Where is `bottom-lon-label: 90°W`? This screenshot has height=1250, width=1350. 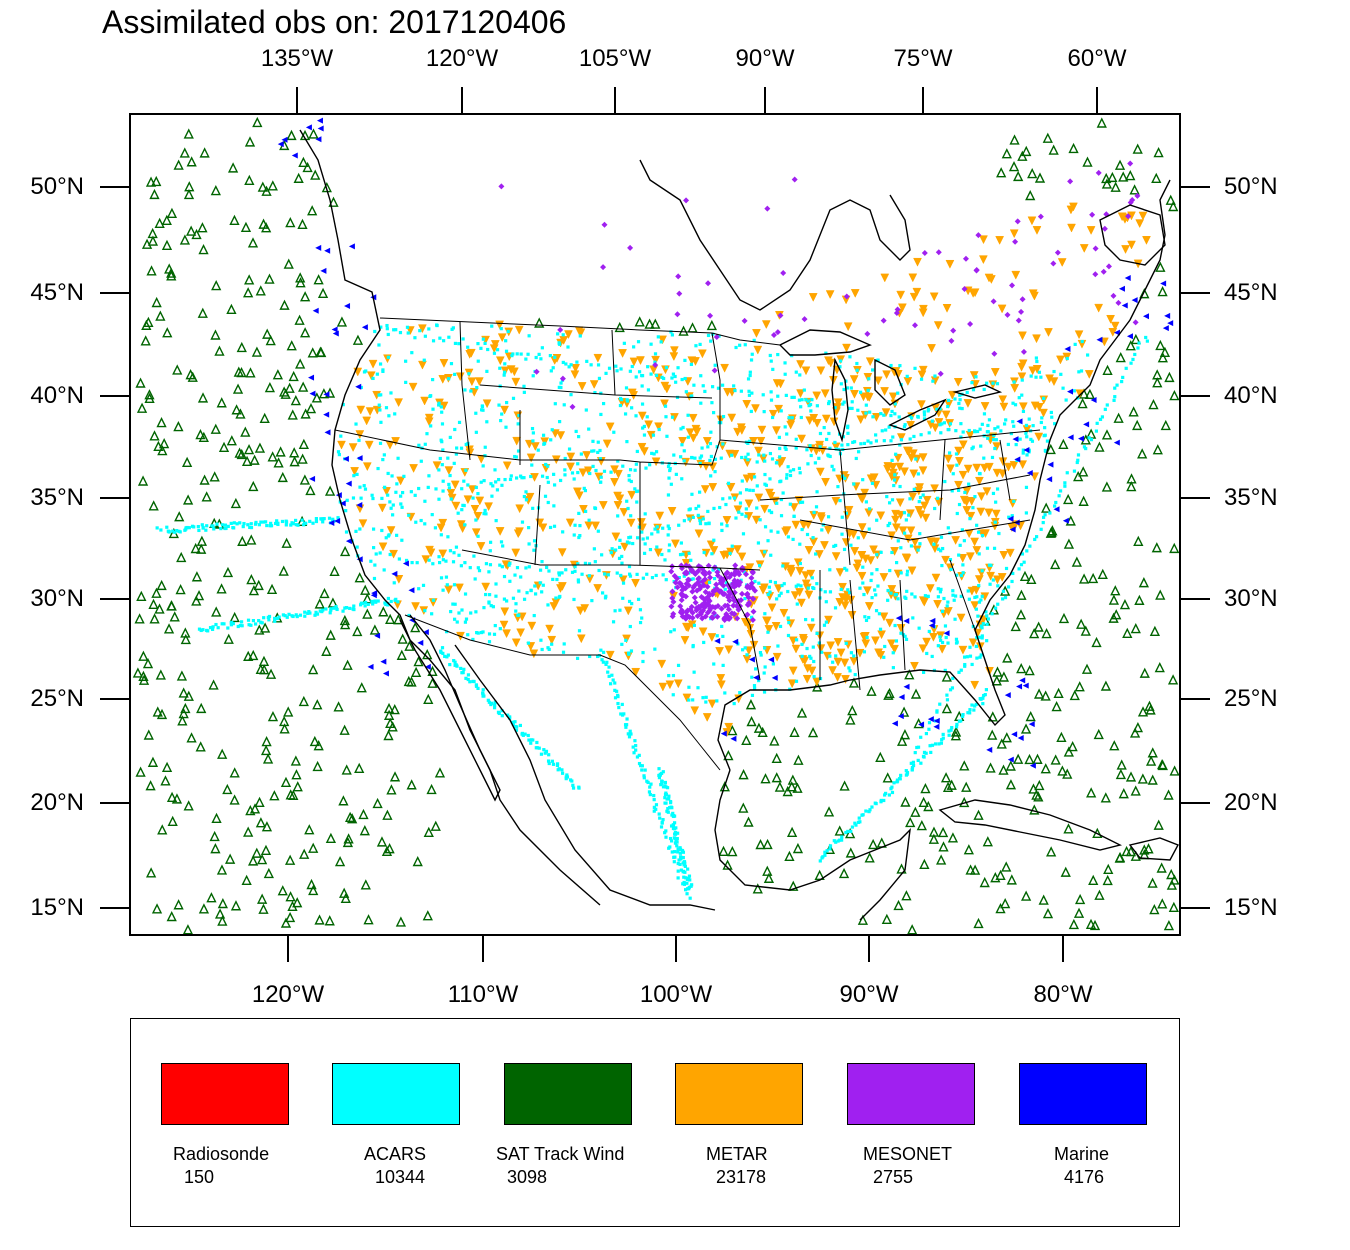 bottom-lon-label: 90°W is located at coordinates (869, 994).